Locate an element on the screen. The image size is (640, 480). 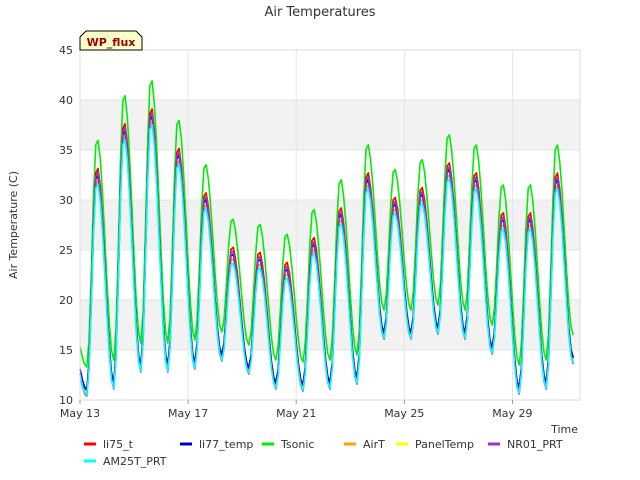
y-tick-label: 25 is located at coordinates (66, 250).